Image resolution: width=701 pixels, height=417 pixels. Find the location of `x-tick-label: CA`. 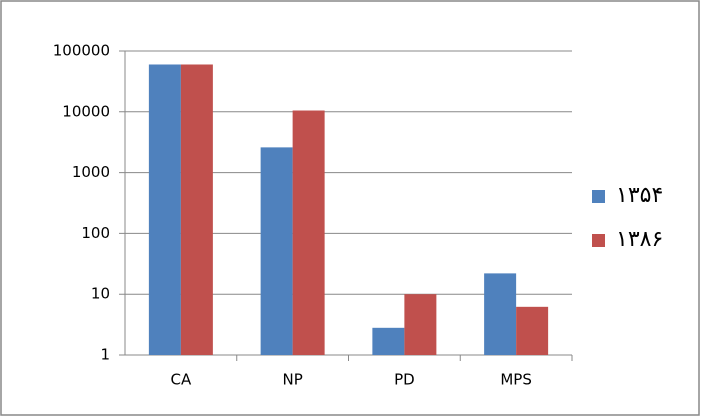

x-tick-label: CA is located at coordinates (181, 380).